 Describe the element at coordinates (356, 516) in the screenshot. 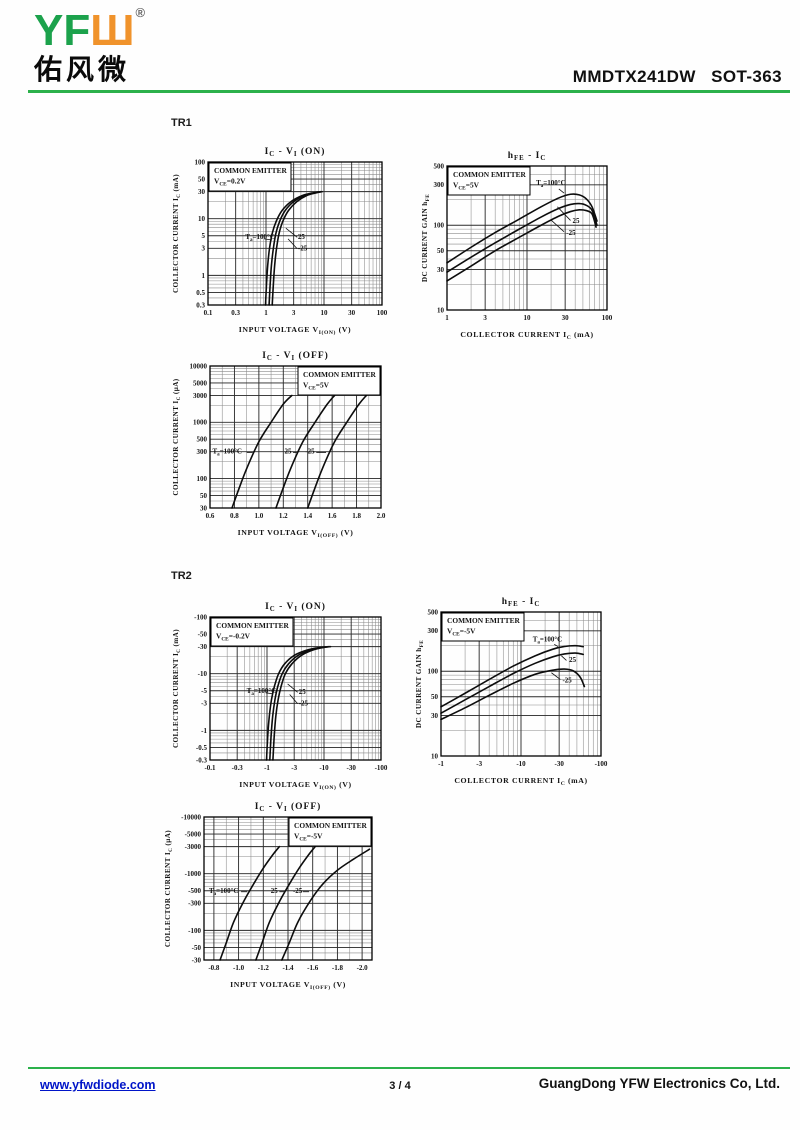

I see `svg-text: 1.8` at that location.